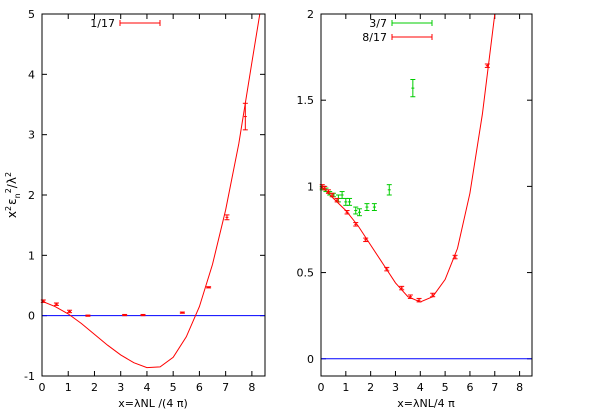 This screenshot has width=589, height=412. Describe the element at coordinates (13, 195) in the screenshot. I see `left-y-axis-label: x2εn2/λ2` at that location.